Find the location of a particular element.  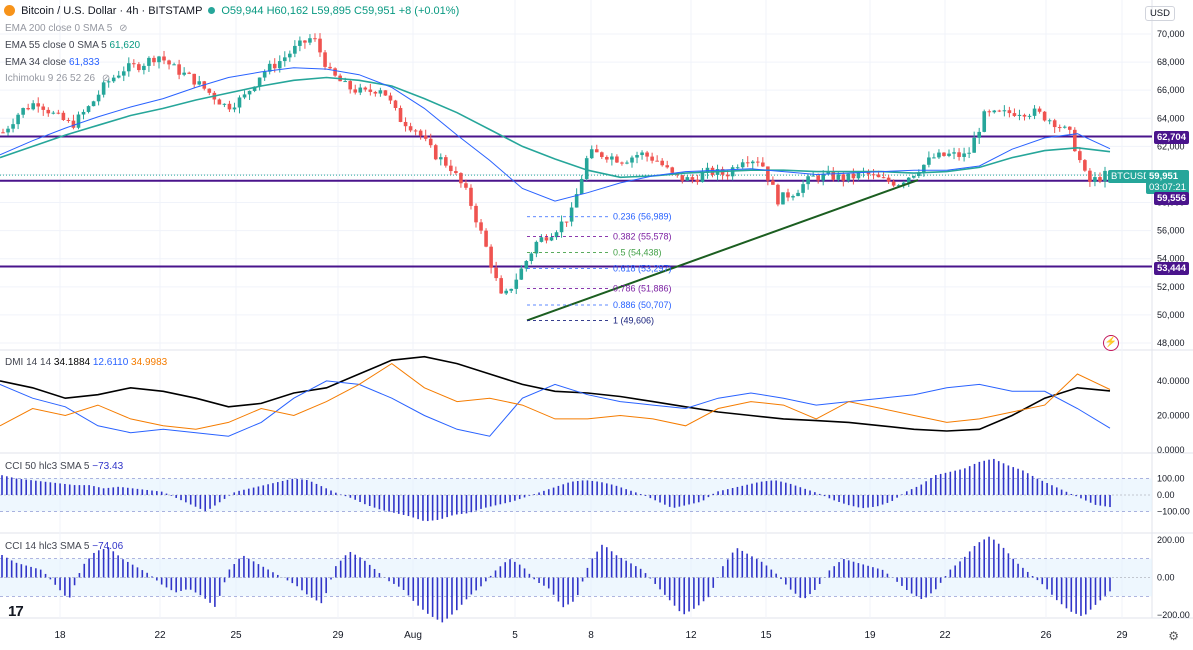

x-tick-label: Aug is located at coordinates (413, 635).